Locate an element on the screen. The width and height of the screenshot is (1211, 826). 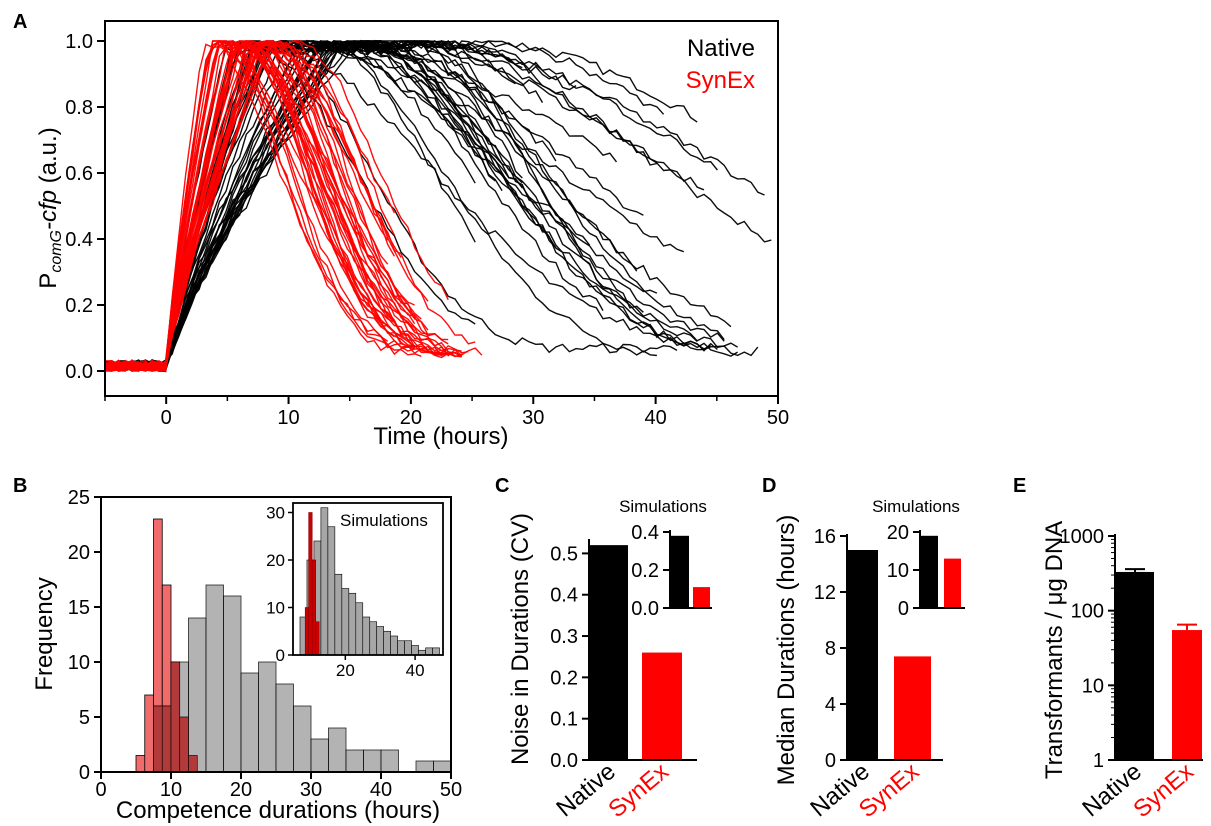
c-category-synex: SynEx is located at coordinates (638, 790).